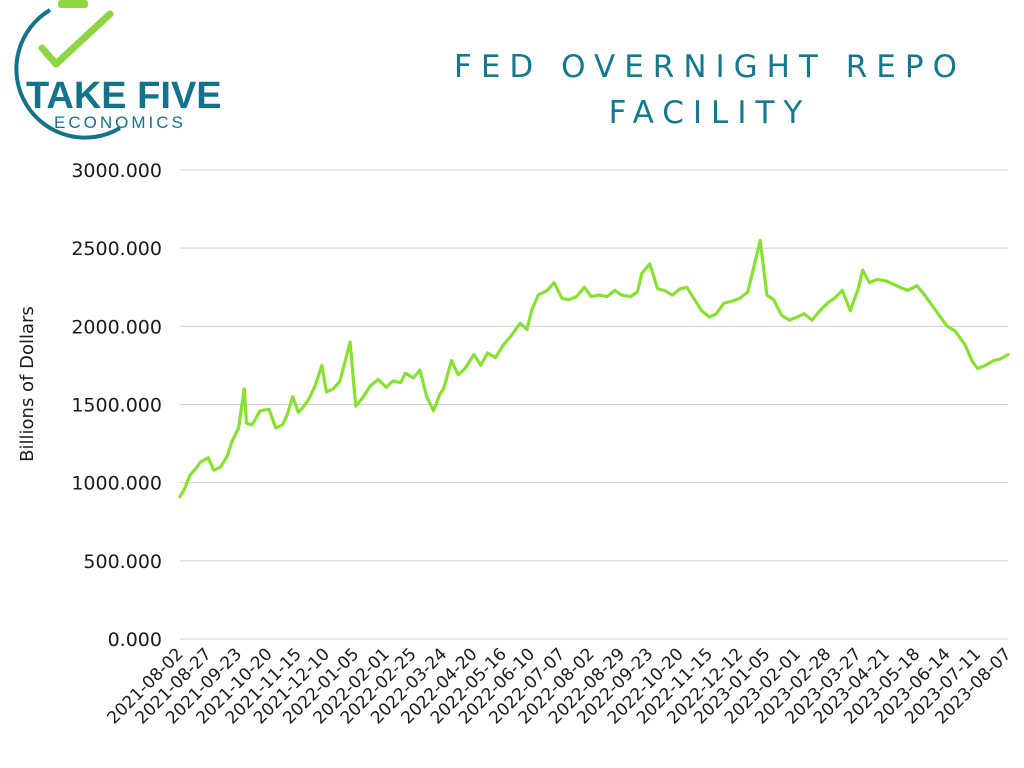  What do you see at coordinates (122, 562) in the screenshot?
I see `y-tick-label: 500.000` at bounding box center [122, 562].